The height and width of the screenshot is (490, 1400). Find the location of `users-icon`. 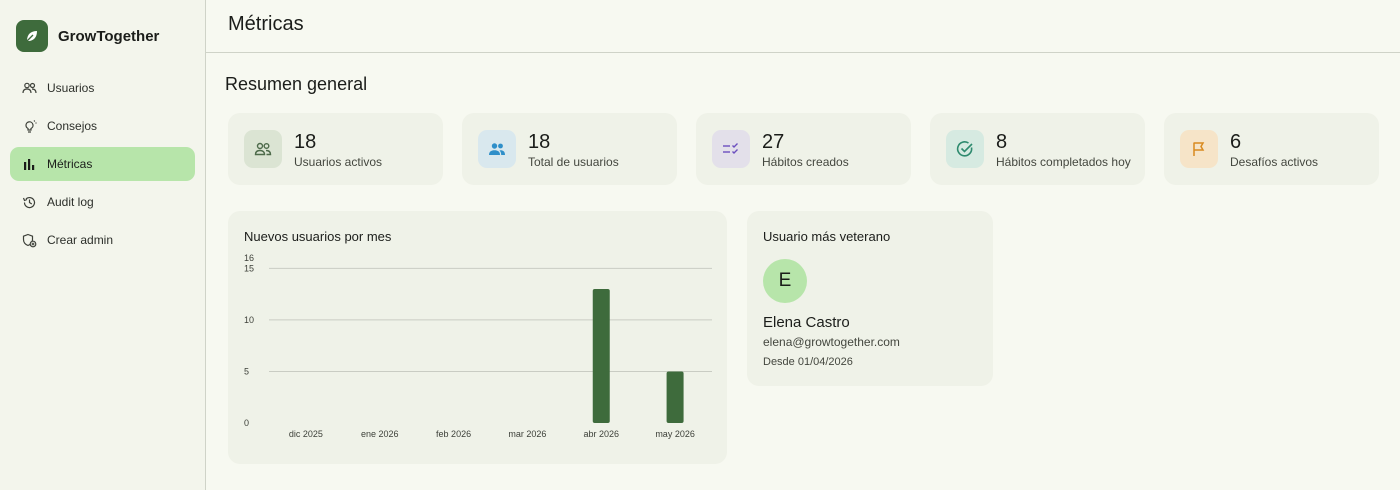

users-icon is located at coordinates (29, 88).